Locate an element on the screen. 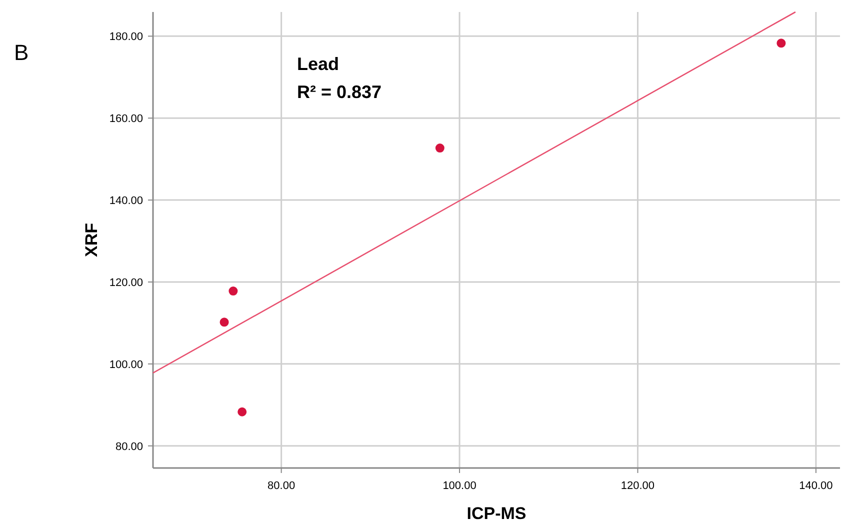 Image resolution: width=846 pixels, height=527 pixels. annotation: Lead is located at coordinates (318, 64).